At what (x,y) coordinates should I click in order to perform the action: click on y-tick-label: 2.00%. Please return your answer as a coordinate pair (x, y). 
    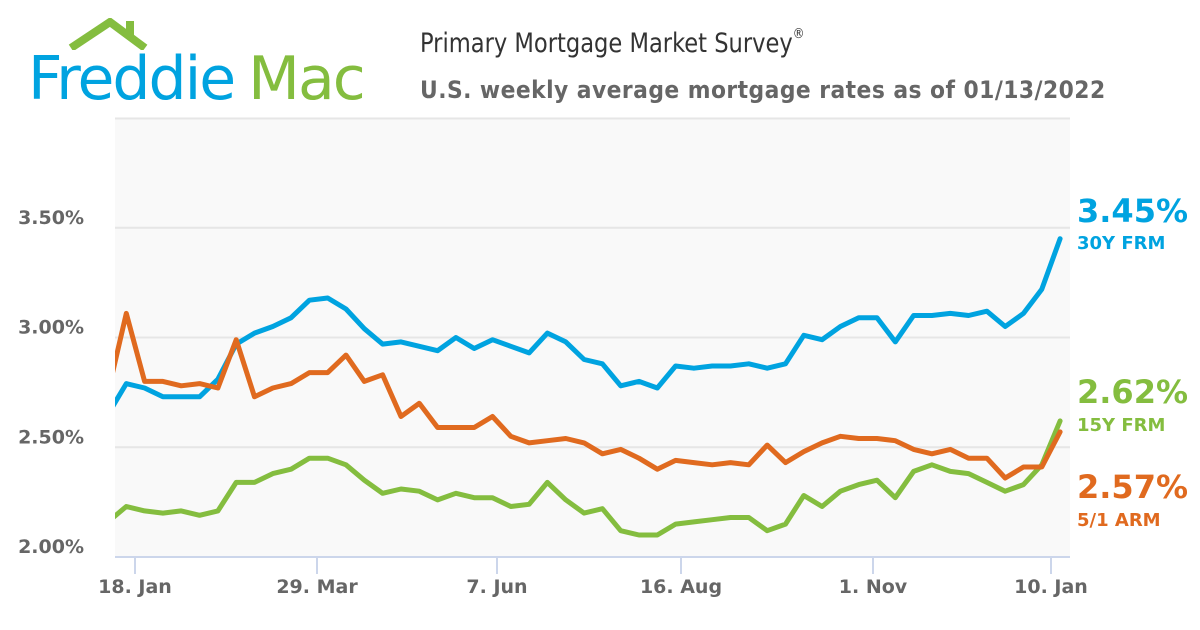
    Looking at the image, I should click on (51, 547).